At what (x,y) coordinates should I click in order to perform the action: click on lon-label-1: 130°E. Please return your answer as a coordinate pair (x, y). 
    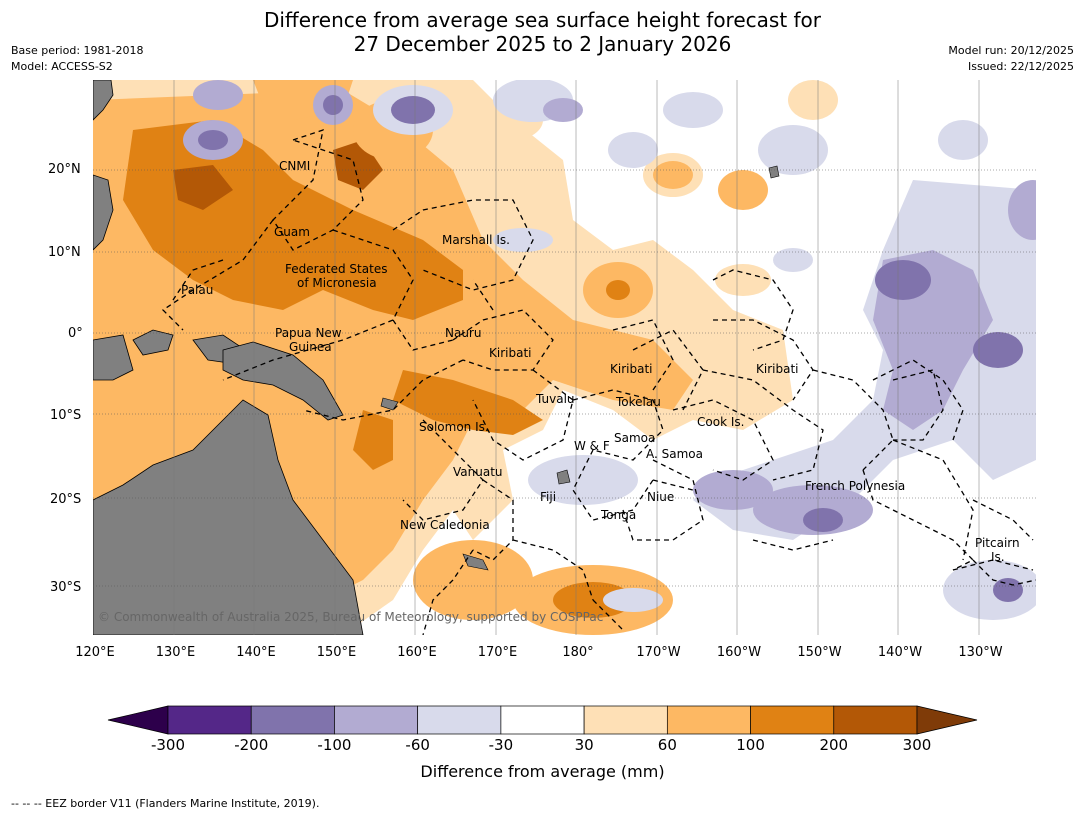
    Looking at the image, I should click on (175, 652).